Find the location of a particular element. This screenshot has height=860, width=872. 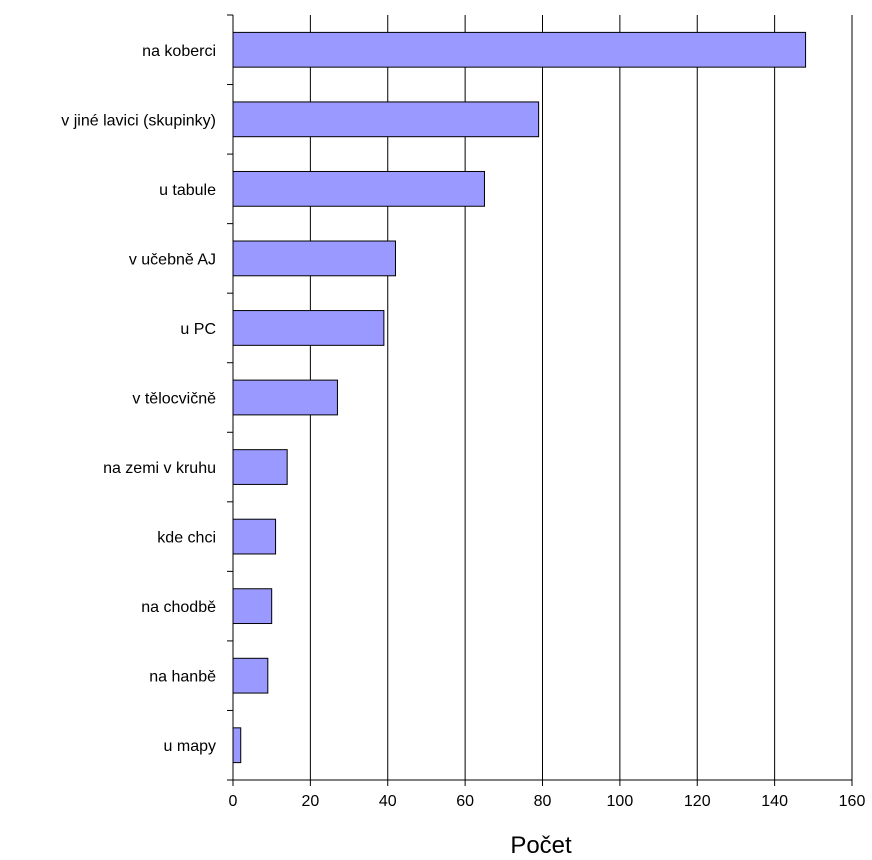

x-axis-title: Počet is located at coordinates (541, 845).